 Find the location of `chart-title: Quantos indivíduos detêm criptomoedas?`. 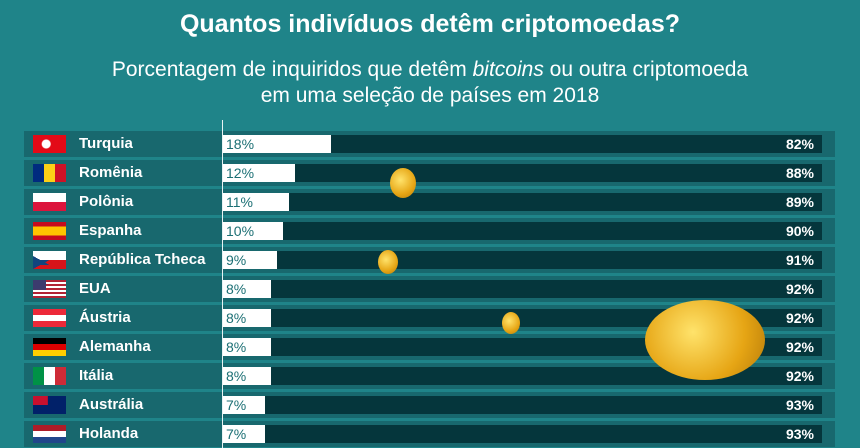

chart-title: Quantos indivíduos detêm criptomoedas? is located at coordinates (430, 24).